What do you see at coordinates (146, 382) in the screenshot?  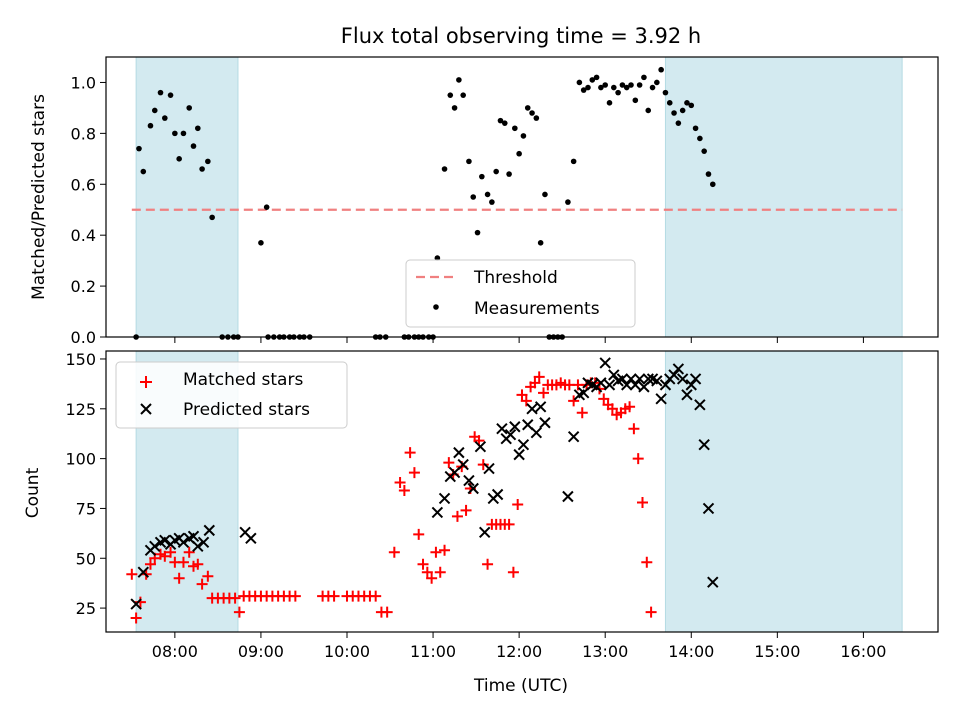 I see `legend-matched-swatch` at bounding box center [146, 382].